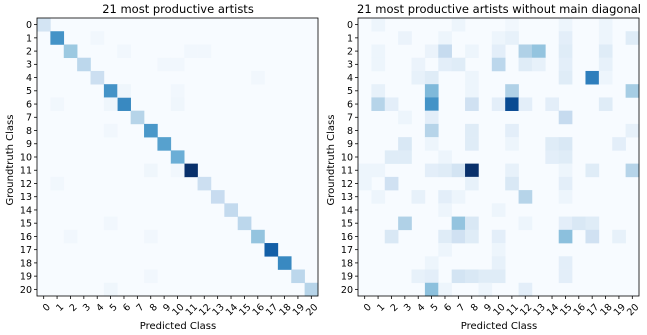  I want to click on heatmap-cell-r16-c7, so click(458, 236).